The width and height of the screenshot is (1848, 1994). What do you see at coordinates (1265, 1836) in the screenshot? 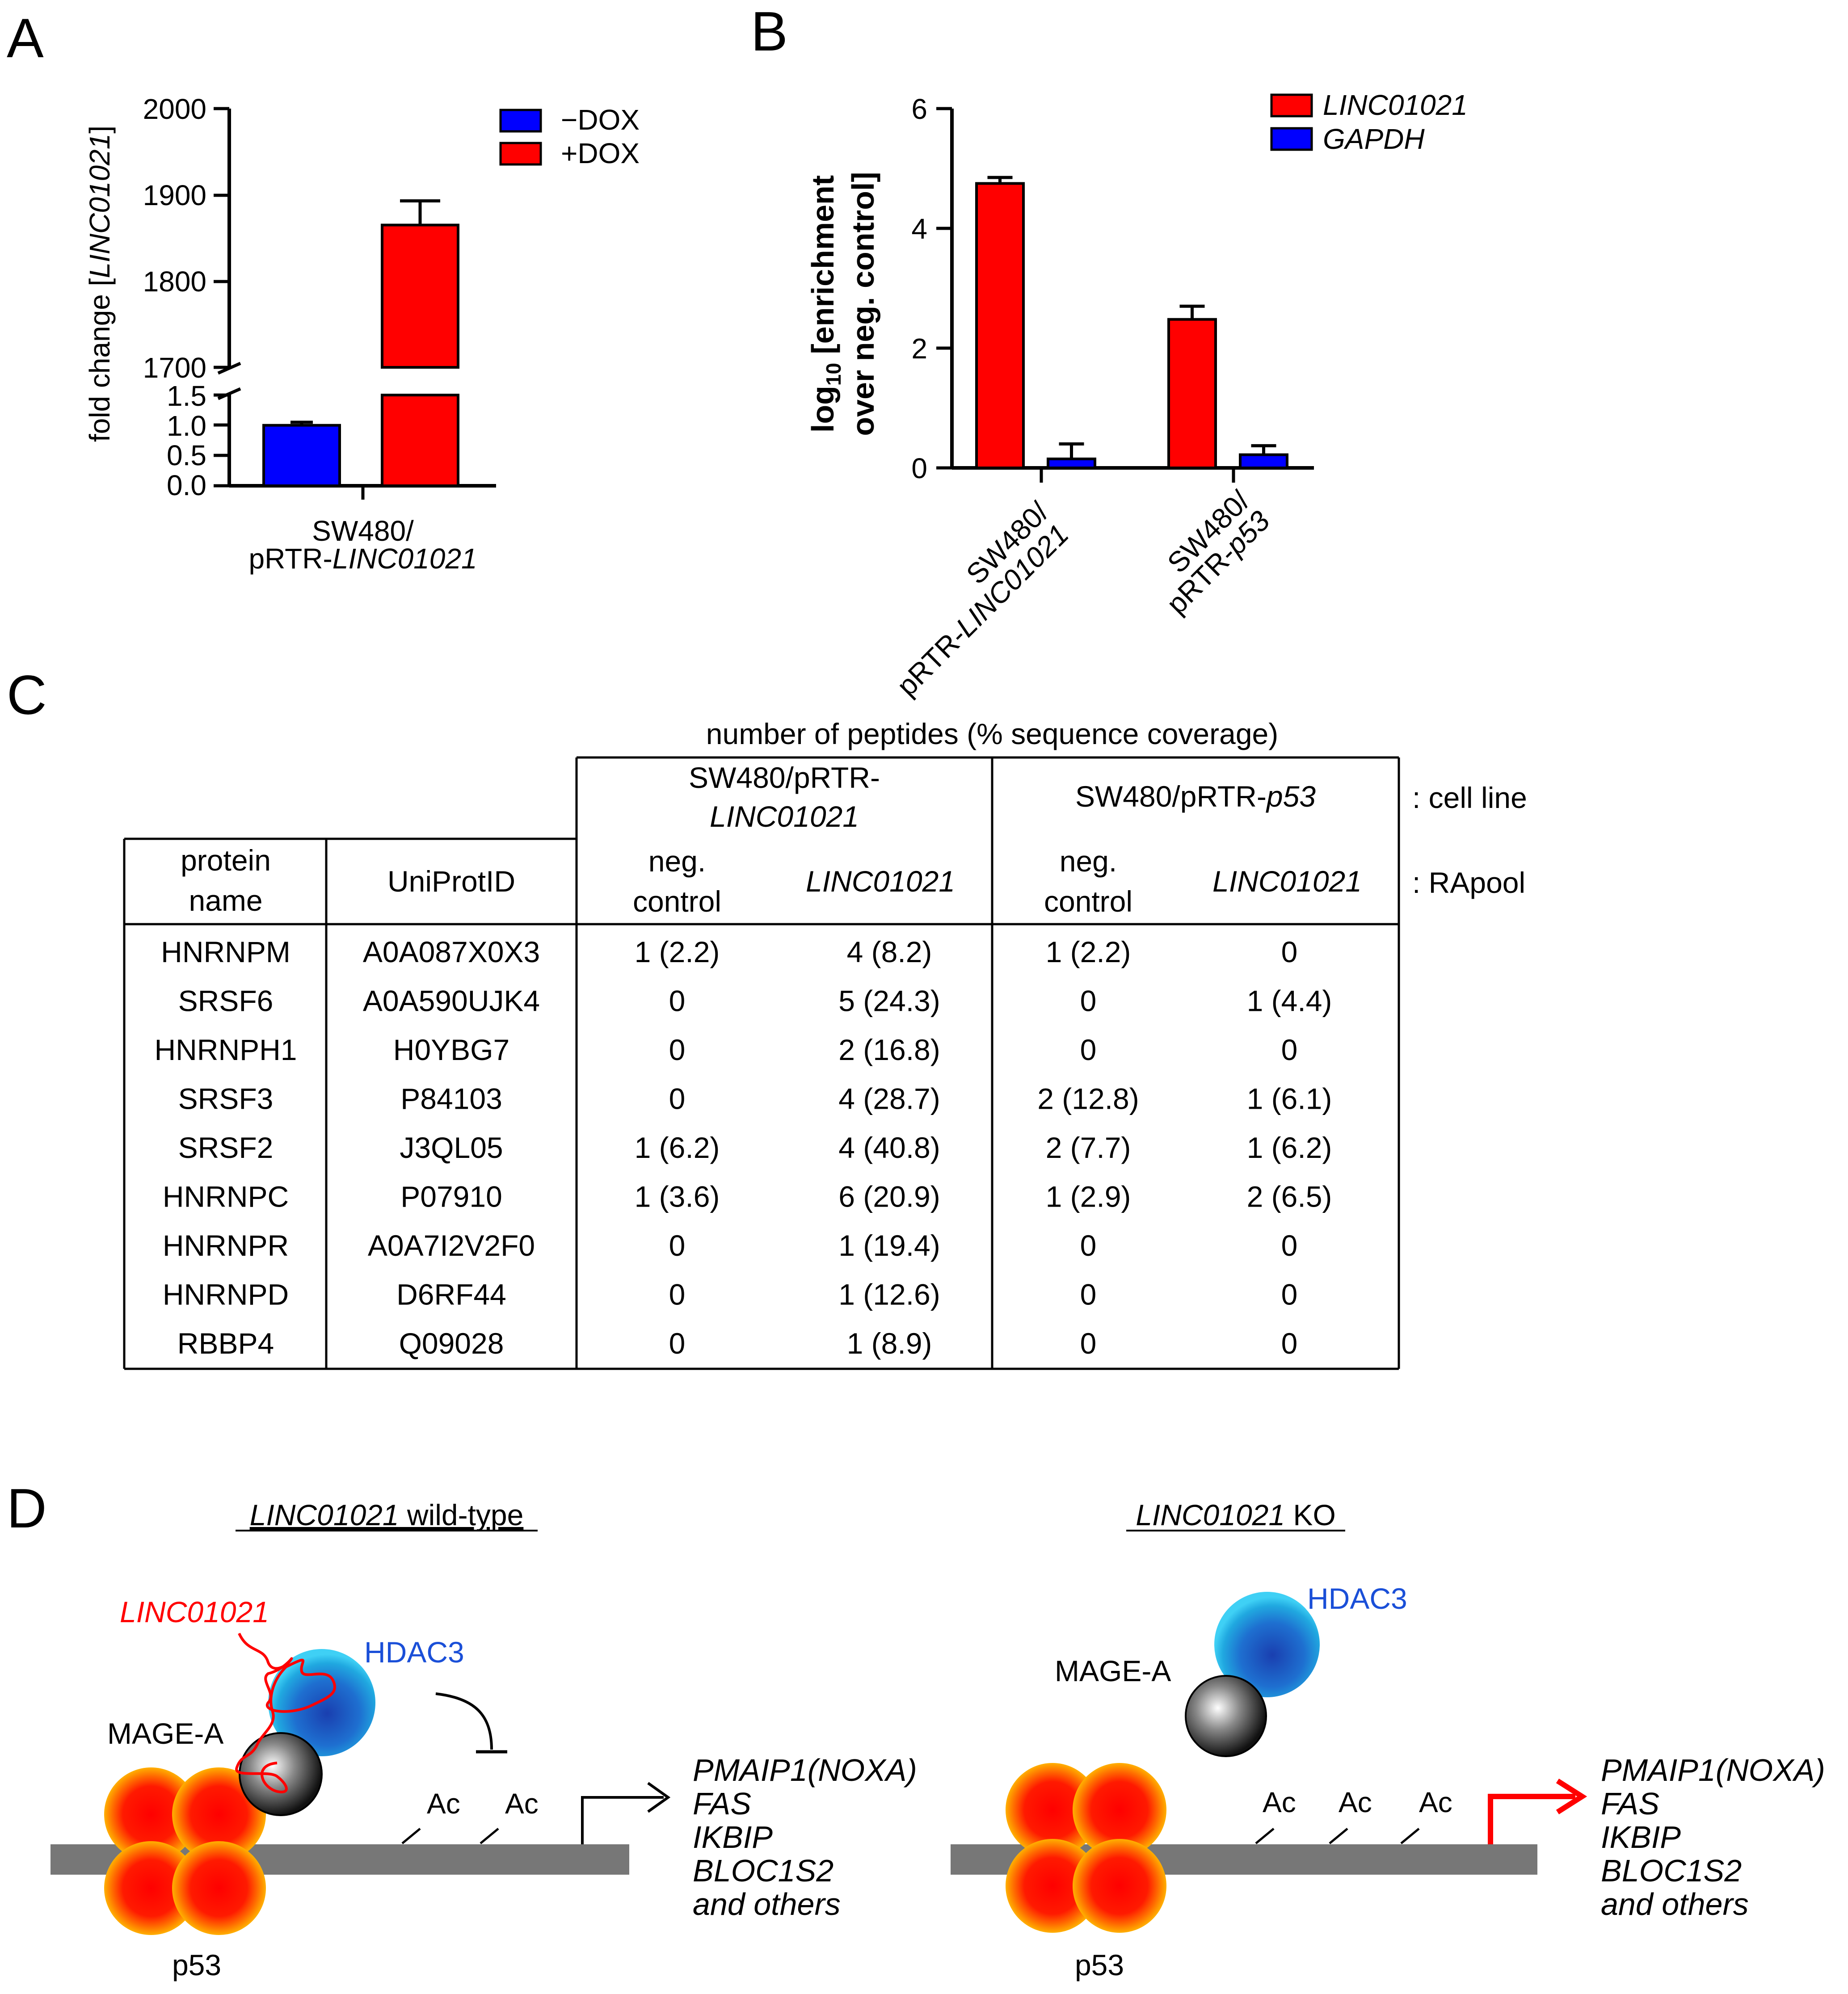
I see `diagram-ko-ac-mark` at bounding box center [1265, 1836].